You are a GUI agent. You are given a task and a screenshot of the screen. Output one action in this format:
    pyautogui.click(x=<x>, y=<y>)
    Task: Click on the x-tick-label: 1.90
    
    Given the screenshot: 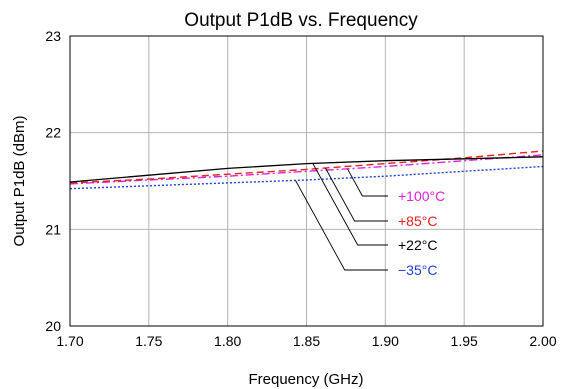 What is the action you would take?
    pyautogui.click(x=385, y=341)
    